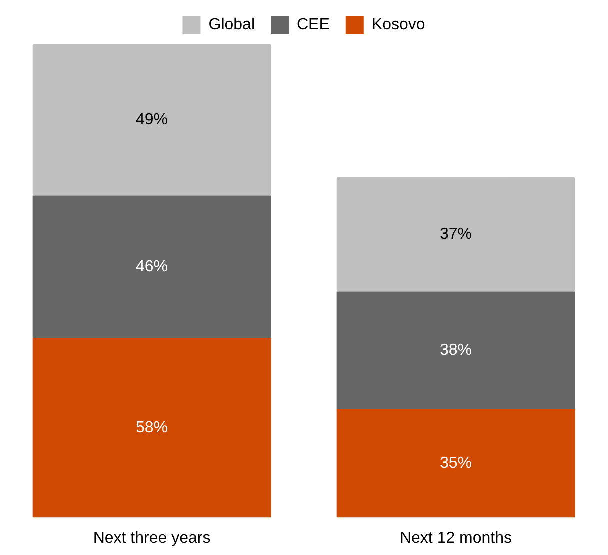  I want to click on legend-label: CEE, so click(313, 25).